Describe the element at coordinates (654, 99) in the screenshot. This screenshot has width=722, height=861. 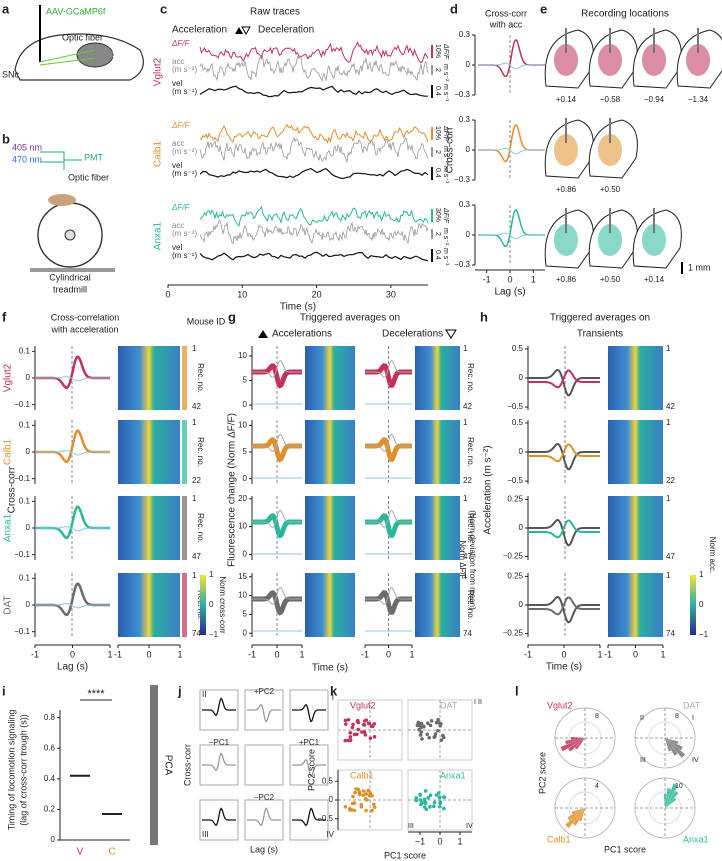
I see `label: −0.94` at that location.